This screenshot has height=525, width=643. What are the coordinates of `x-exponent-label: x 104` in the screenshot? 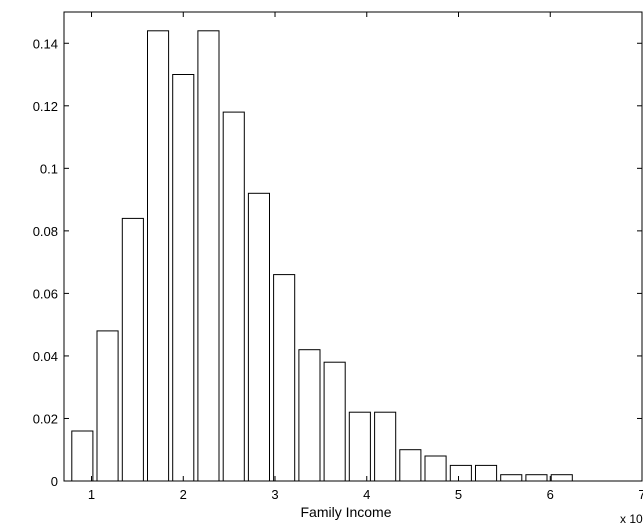 It's located at (631, 517).